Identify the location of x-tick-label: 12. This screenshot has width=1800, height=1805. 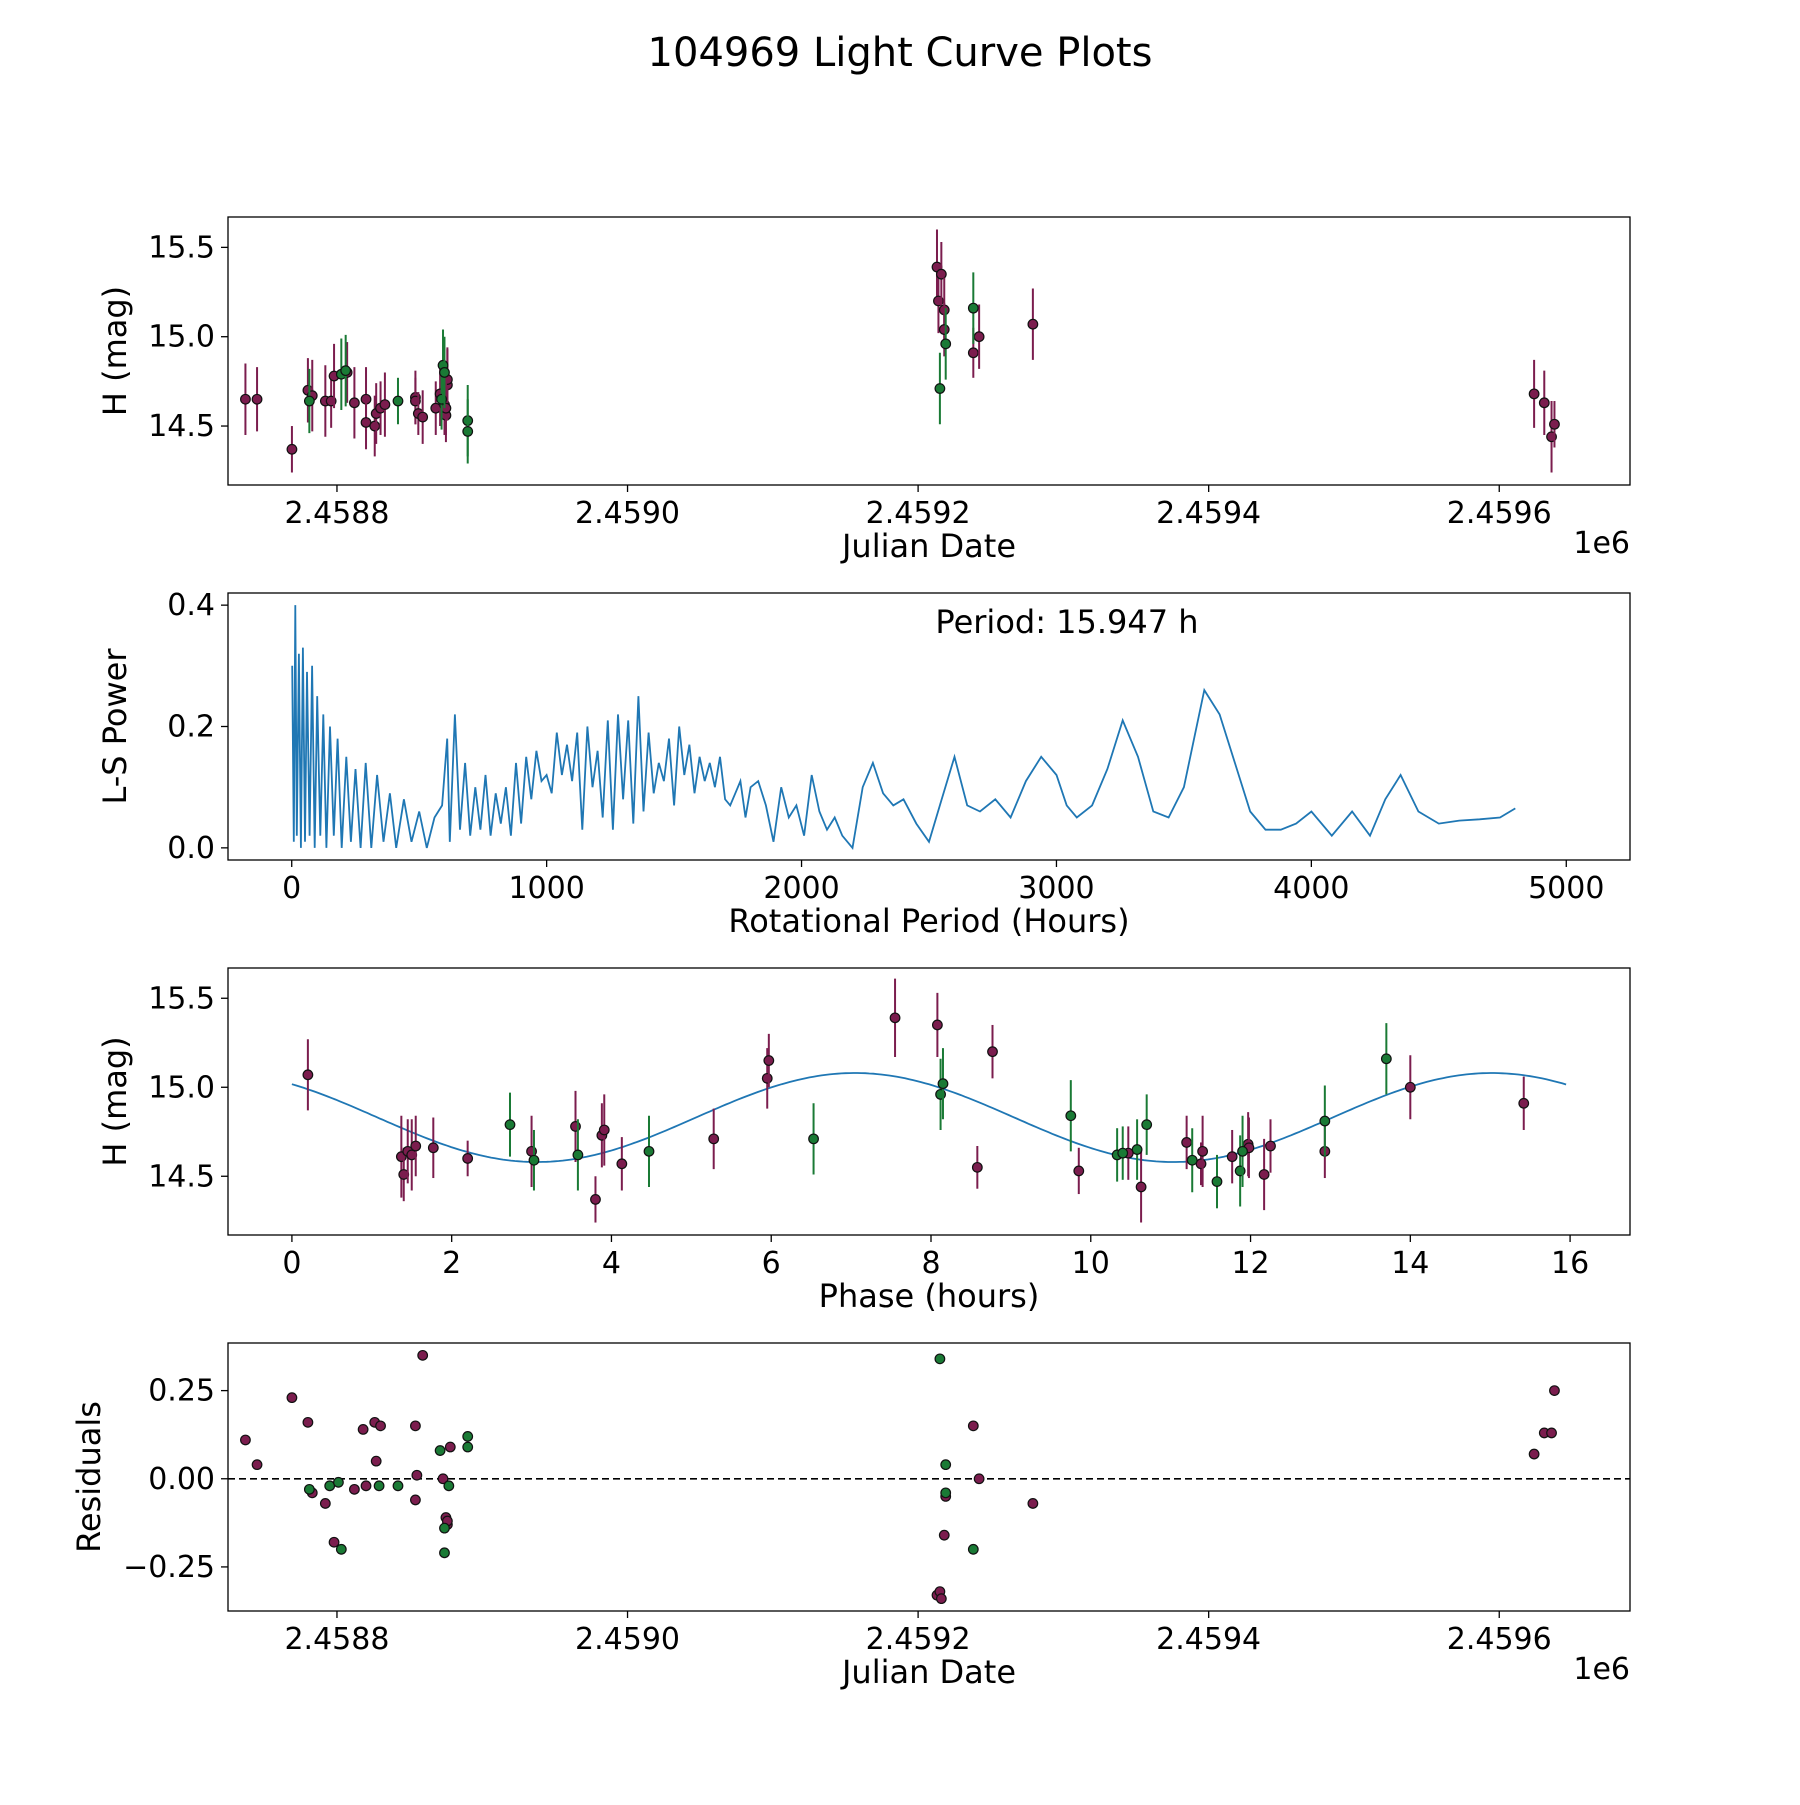
(1250, 1263).